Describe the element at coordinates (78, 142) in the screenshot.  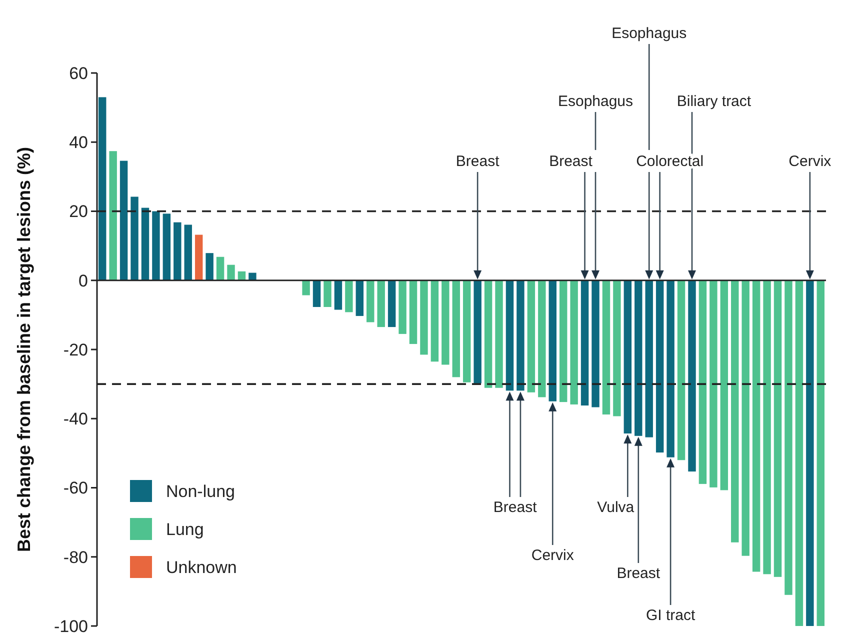
I see `y-tick-label: 40` at that location.